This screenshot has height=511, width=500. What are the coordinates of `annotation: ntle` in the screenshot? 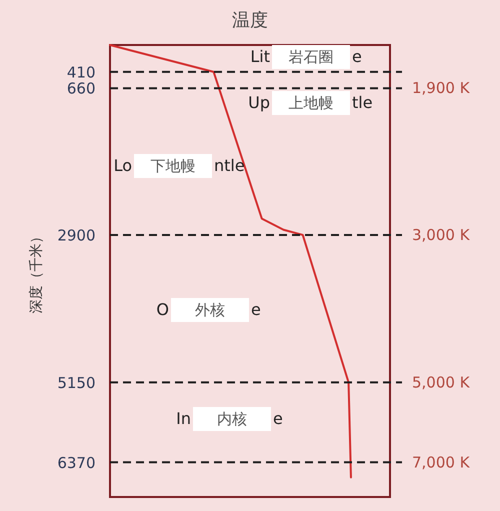 It's located at (229, 165).